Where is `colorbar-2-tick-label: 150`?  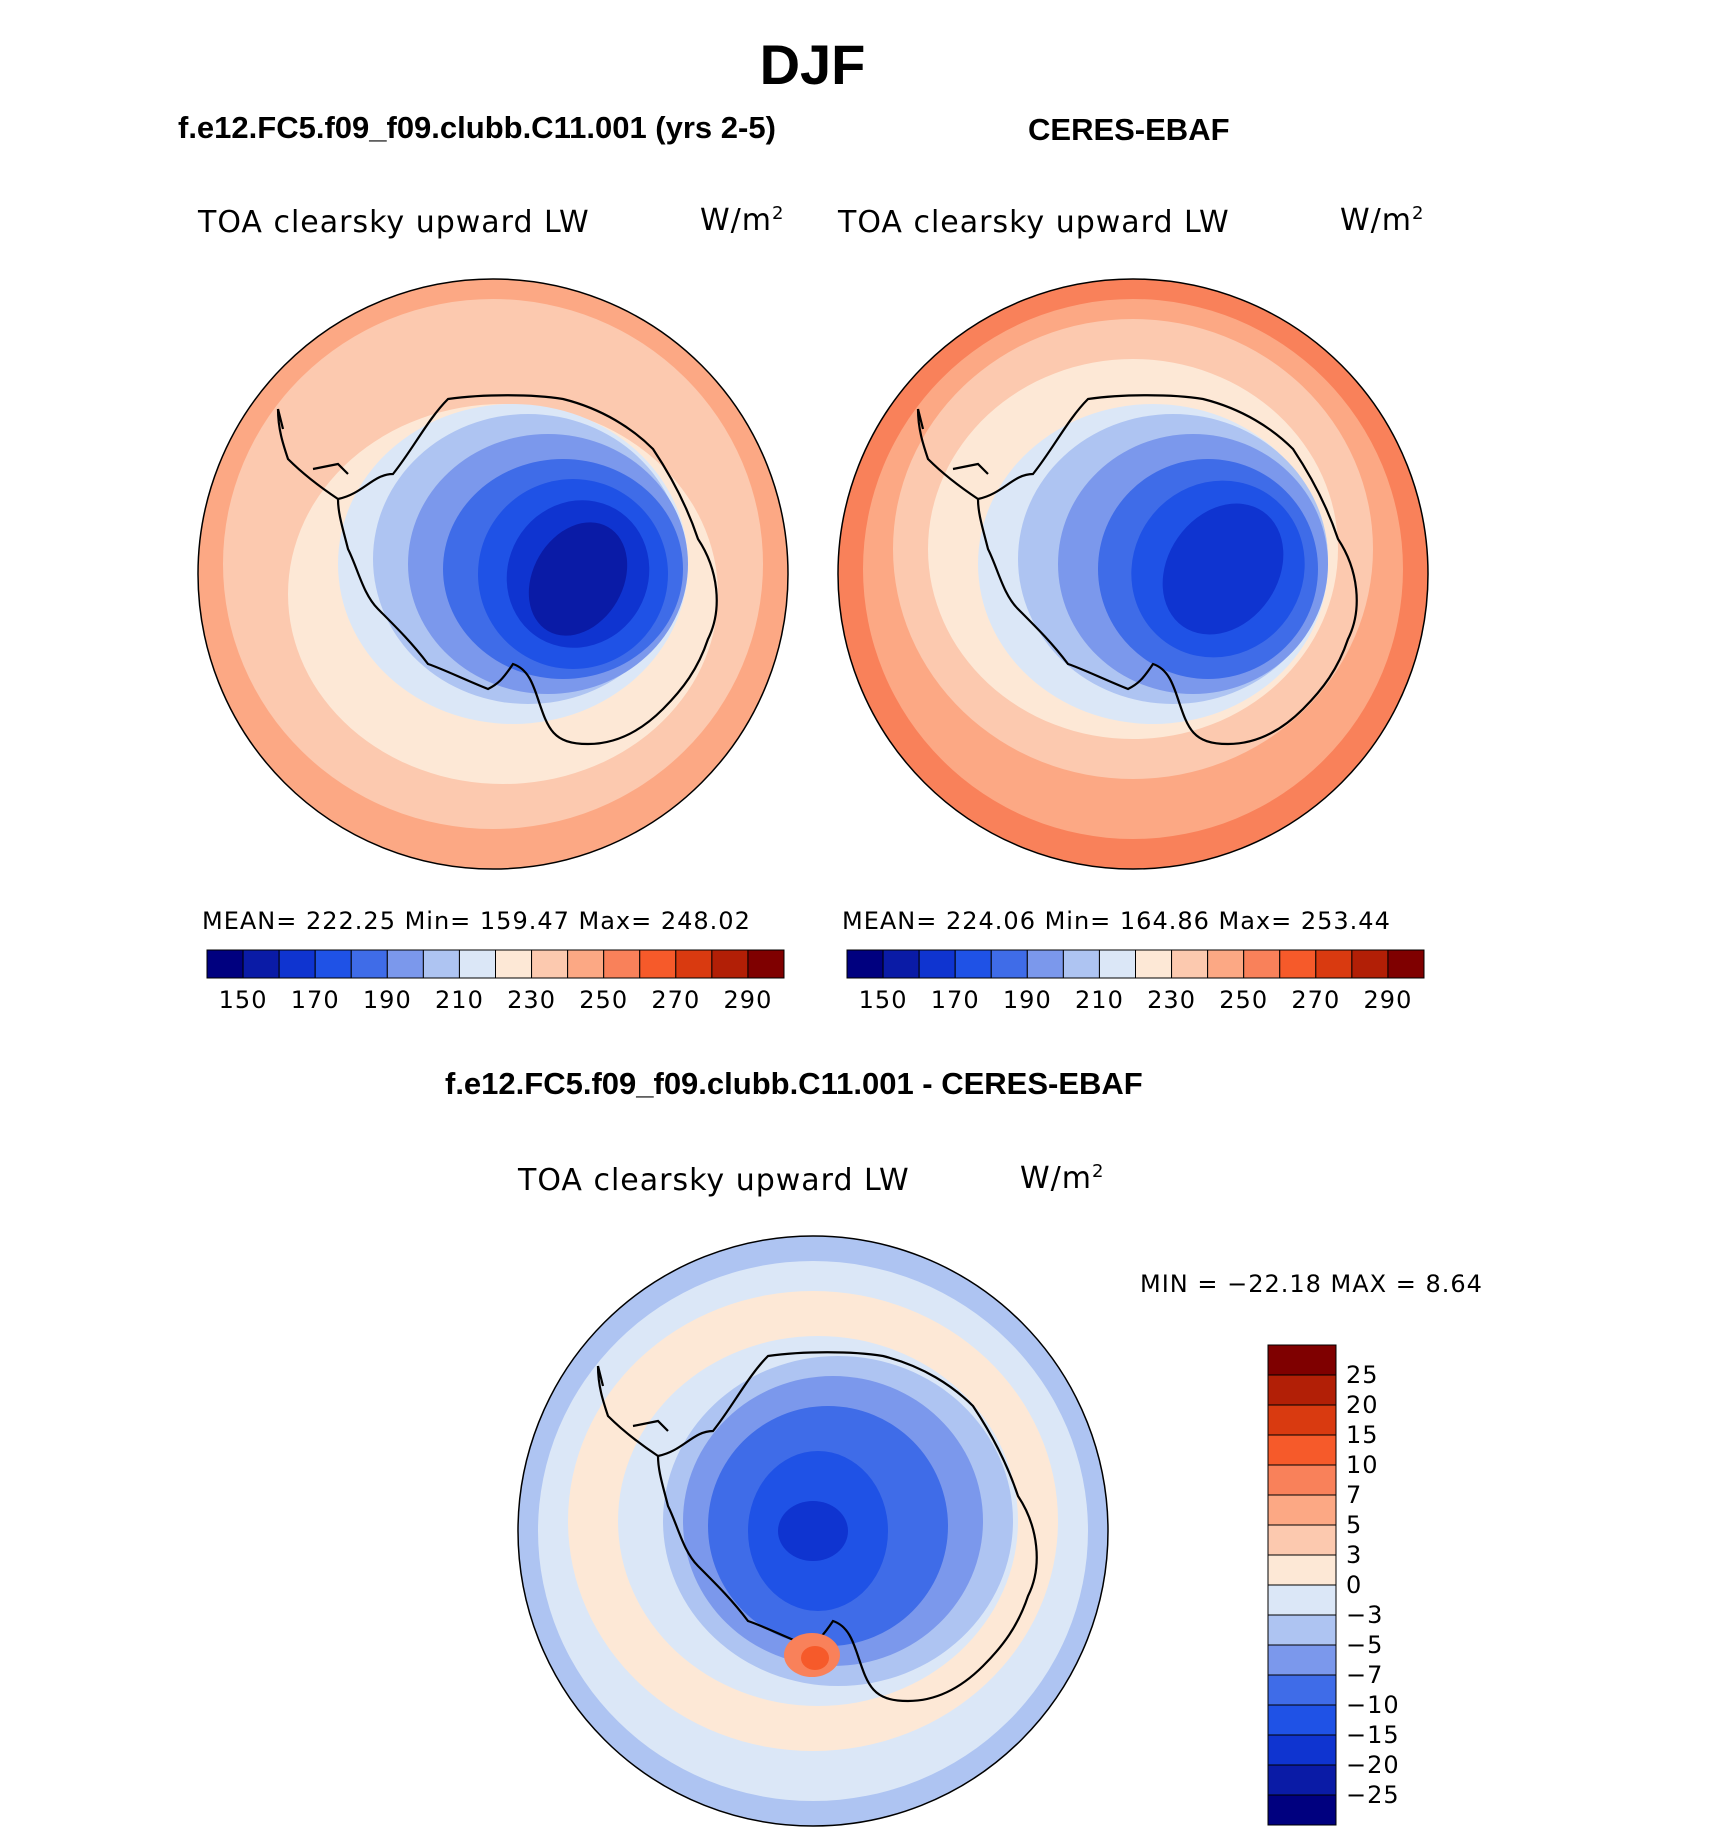 colorbar-2-tick-label: 150 is located at coordinates (883, 1000).